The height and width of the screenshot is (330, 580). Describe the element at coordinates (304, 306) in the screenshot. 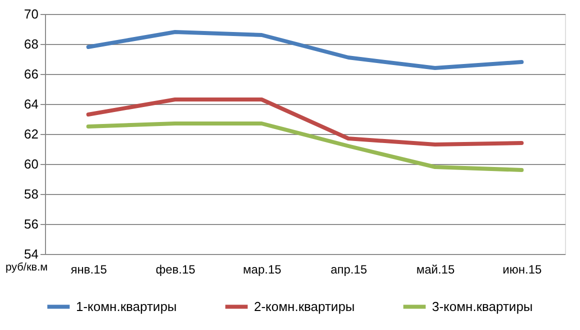

I see `legend-label: 2-комн.квартиры` at that location.